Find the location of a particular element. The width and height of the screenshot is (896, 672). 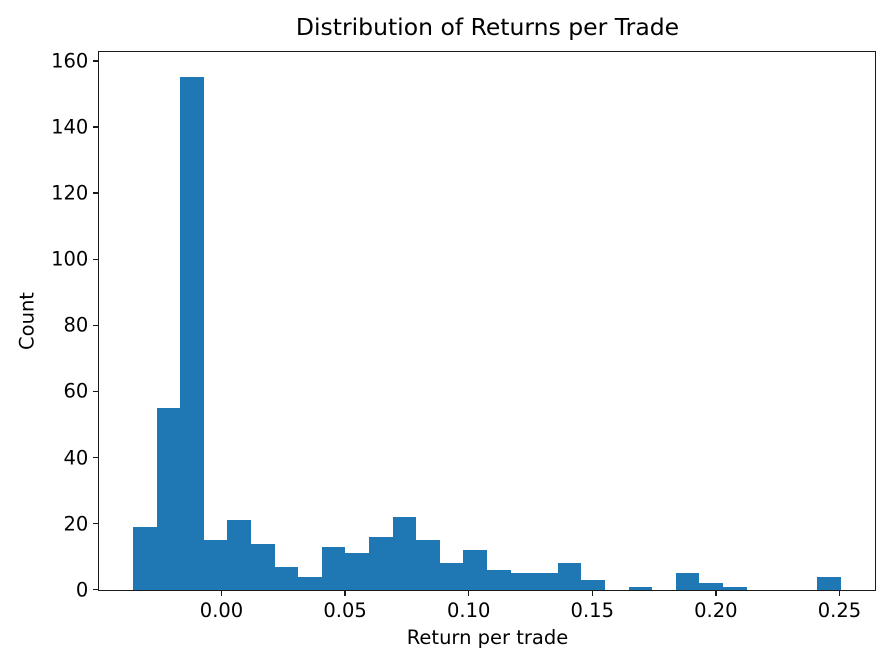

y-tick-label: 20 is located at coordinates (76, 523).